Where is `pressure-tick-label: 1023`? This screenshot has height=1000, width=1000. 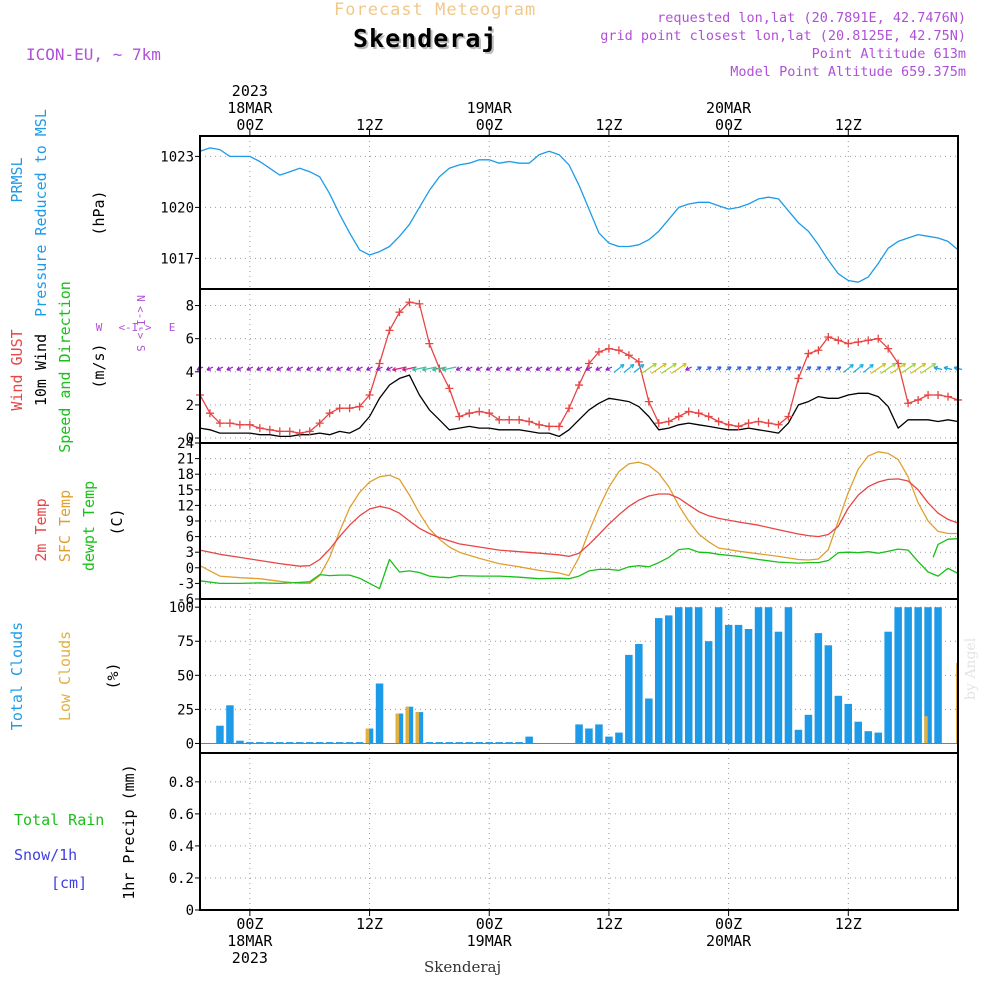 pressure-tick-label: 1023 is located at coordinates (177, 157).